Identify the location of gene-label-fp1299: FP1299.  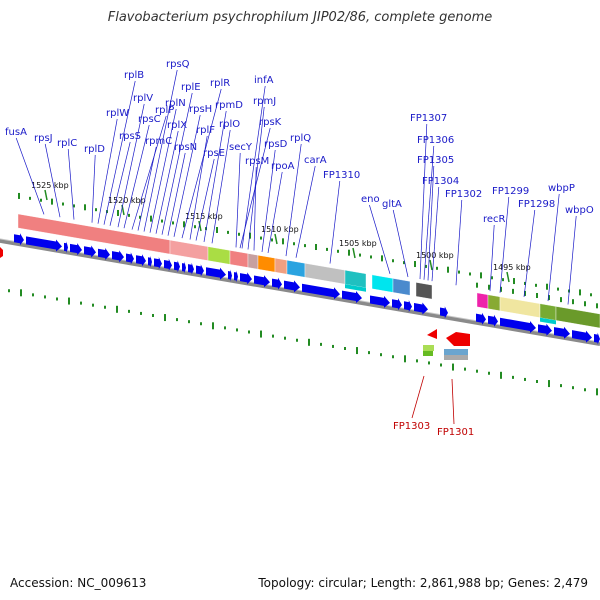
(510, 191).